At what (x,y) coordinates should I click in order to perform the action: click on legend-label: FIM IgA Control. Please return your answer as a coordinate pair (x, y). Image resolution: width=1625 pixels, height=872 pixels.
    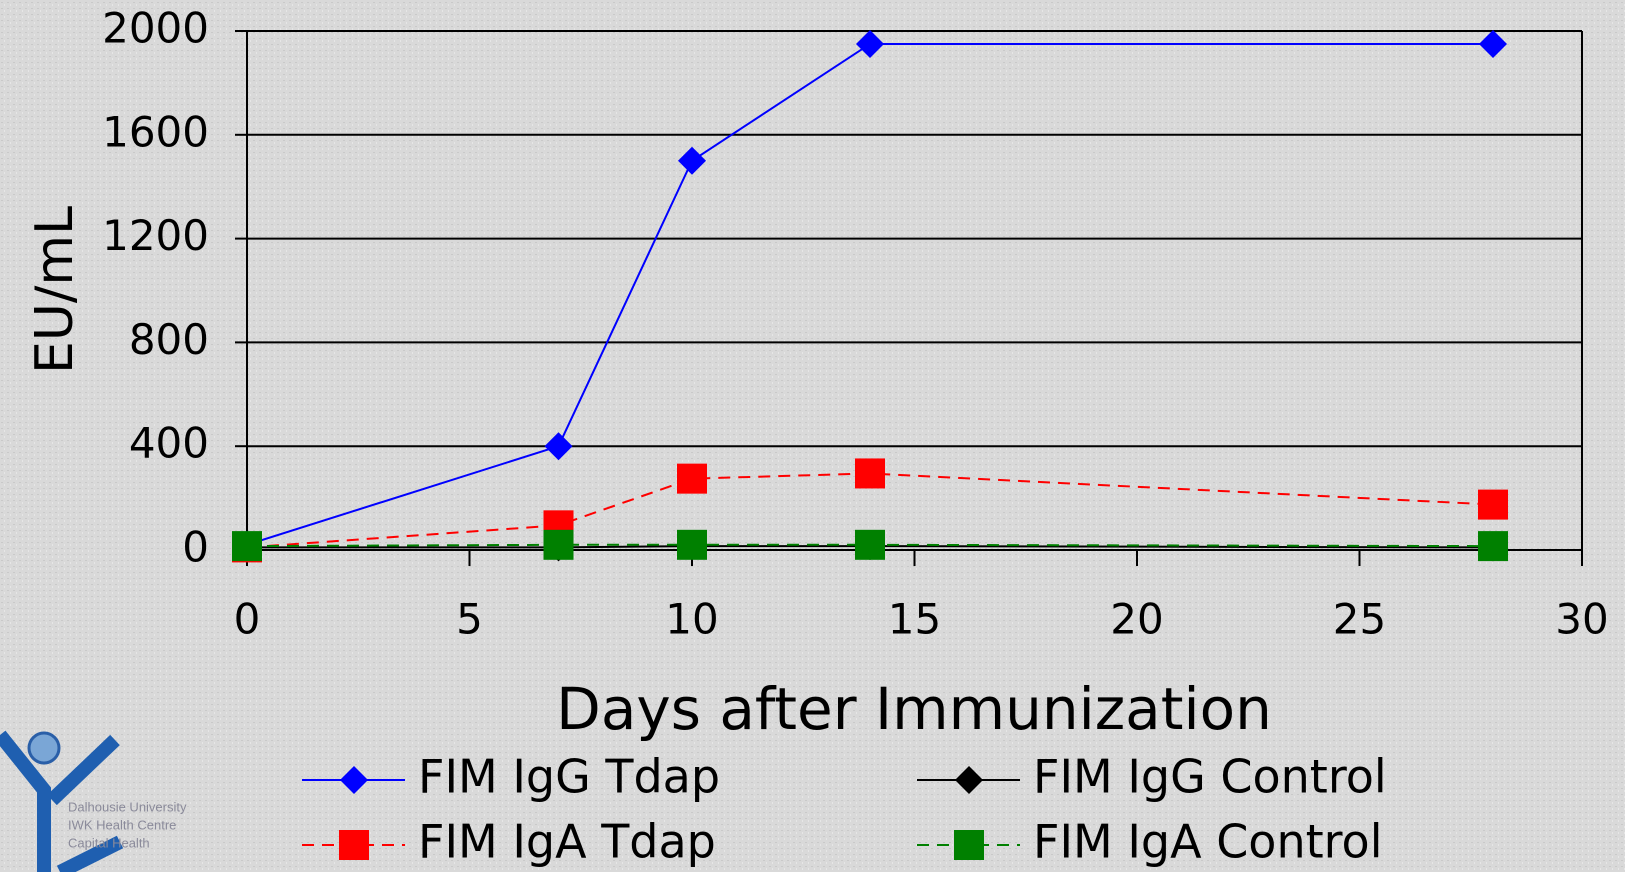
    Looking at the image, I should click on (1207, 842).